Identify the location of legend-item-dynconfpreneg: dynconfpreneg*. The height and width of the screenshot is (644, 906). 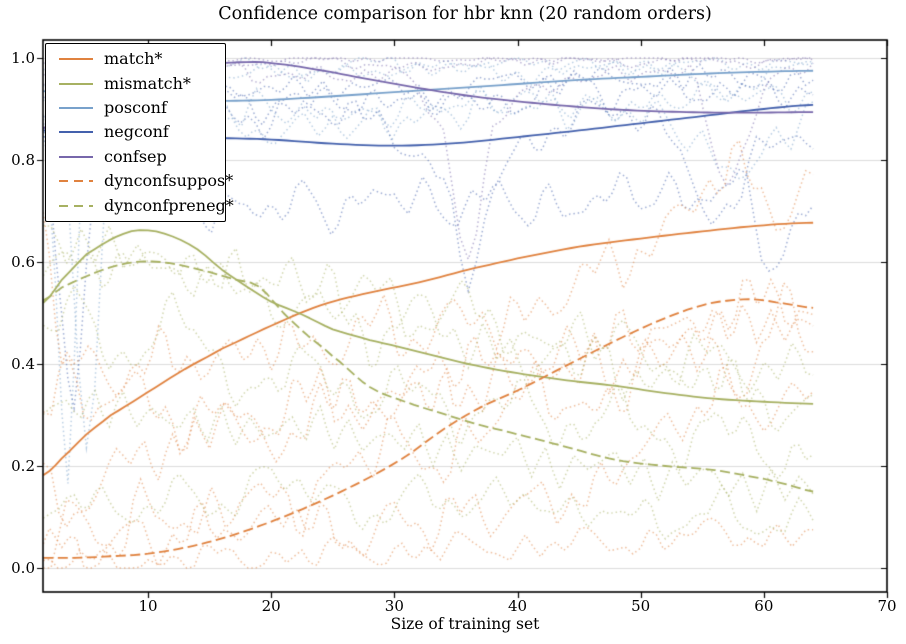
(140, 205).